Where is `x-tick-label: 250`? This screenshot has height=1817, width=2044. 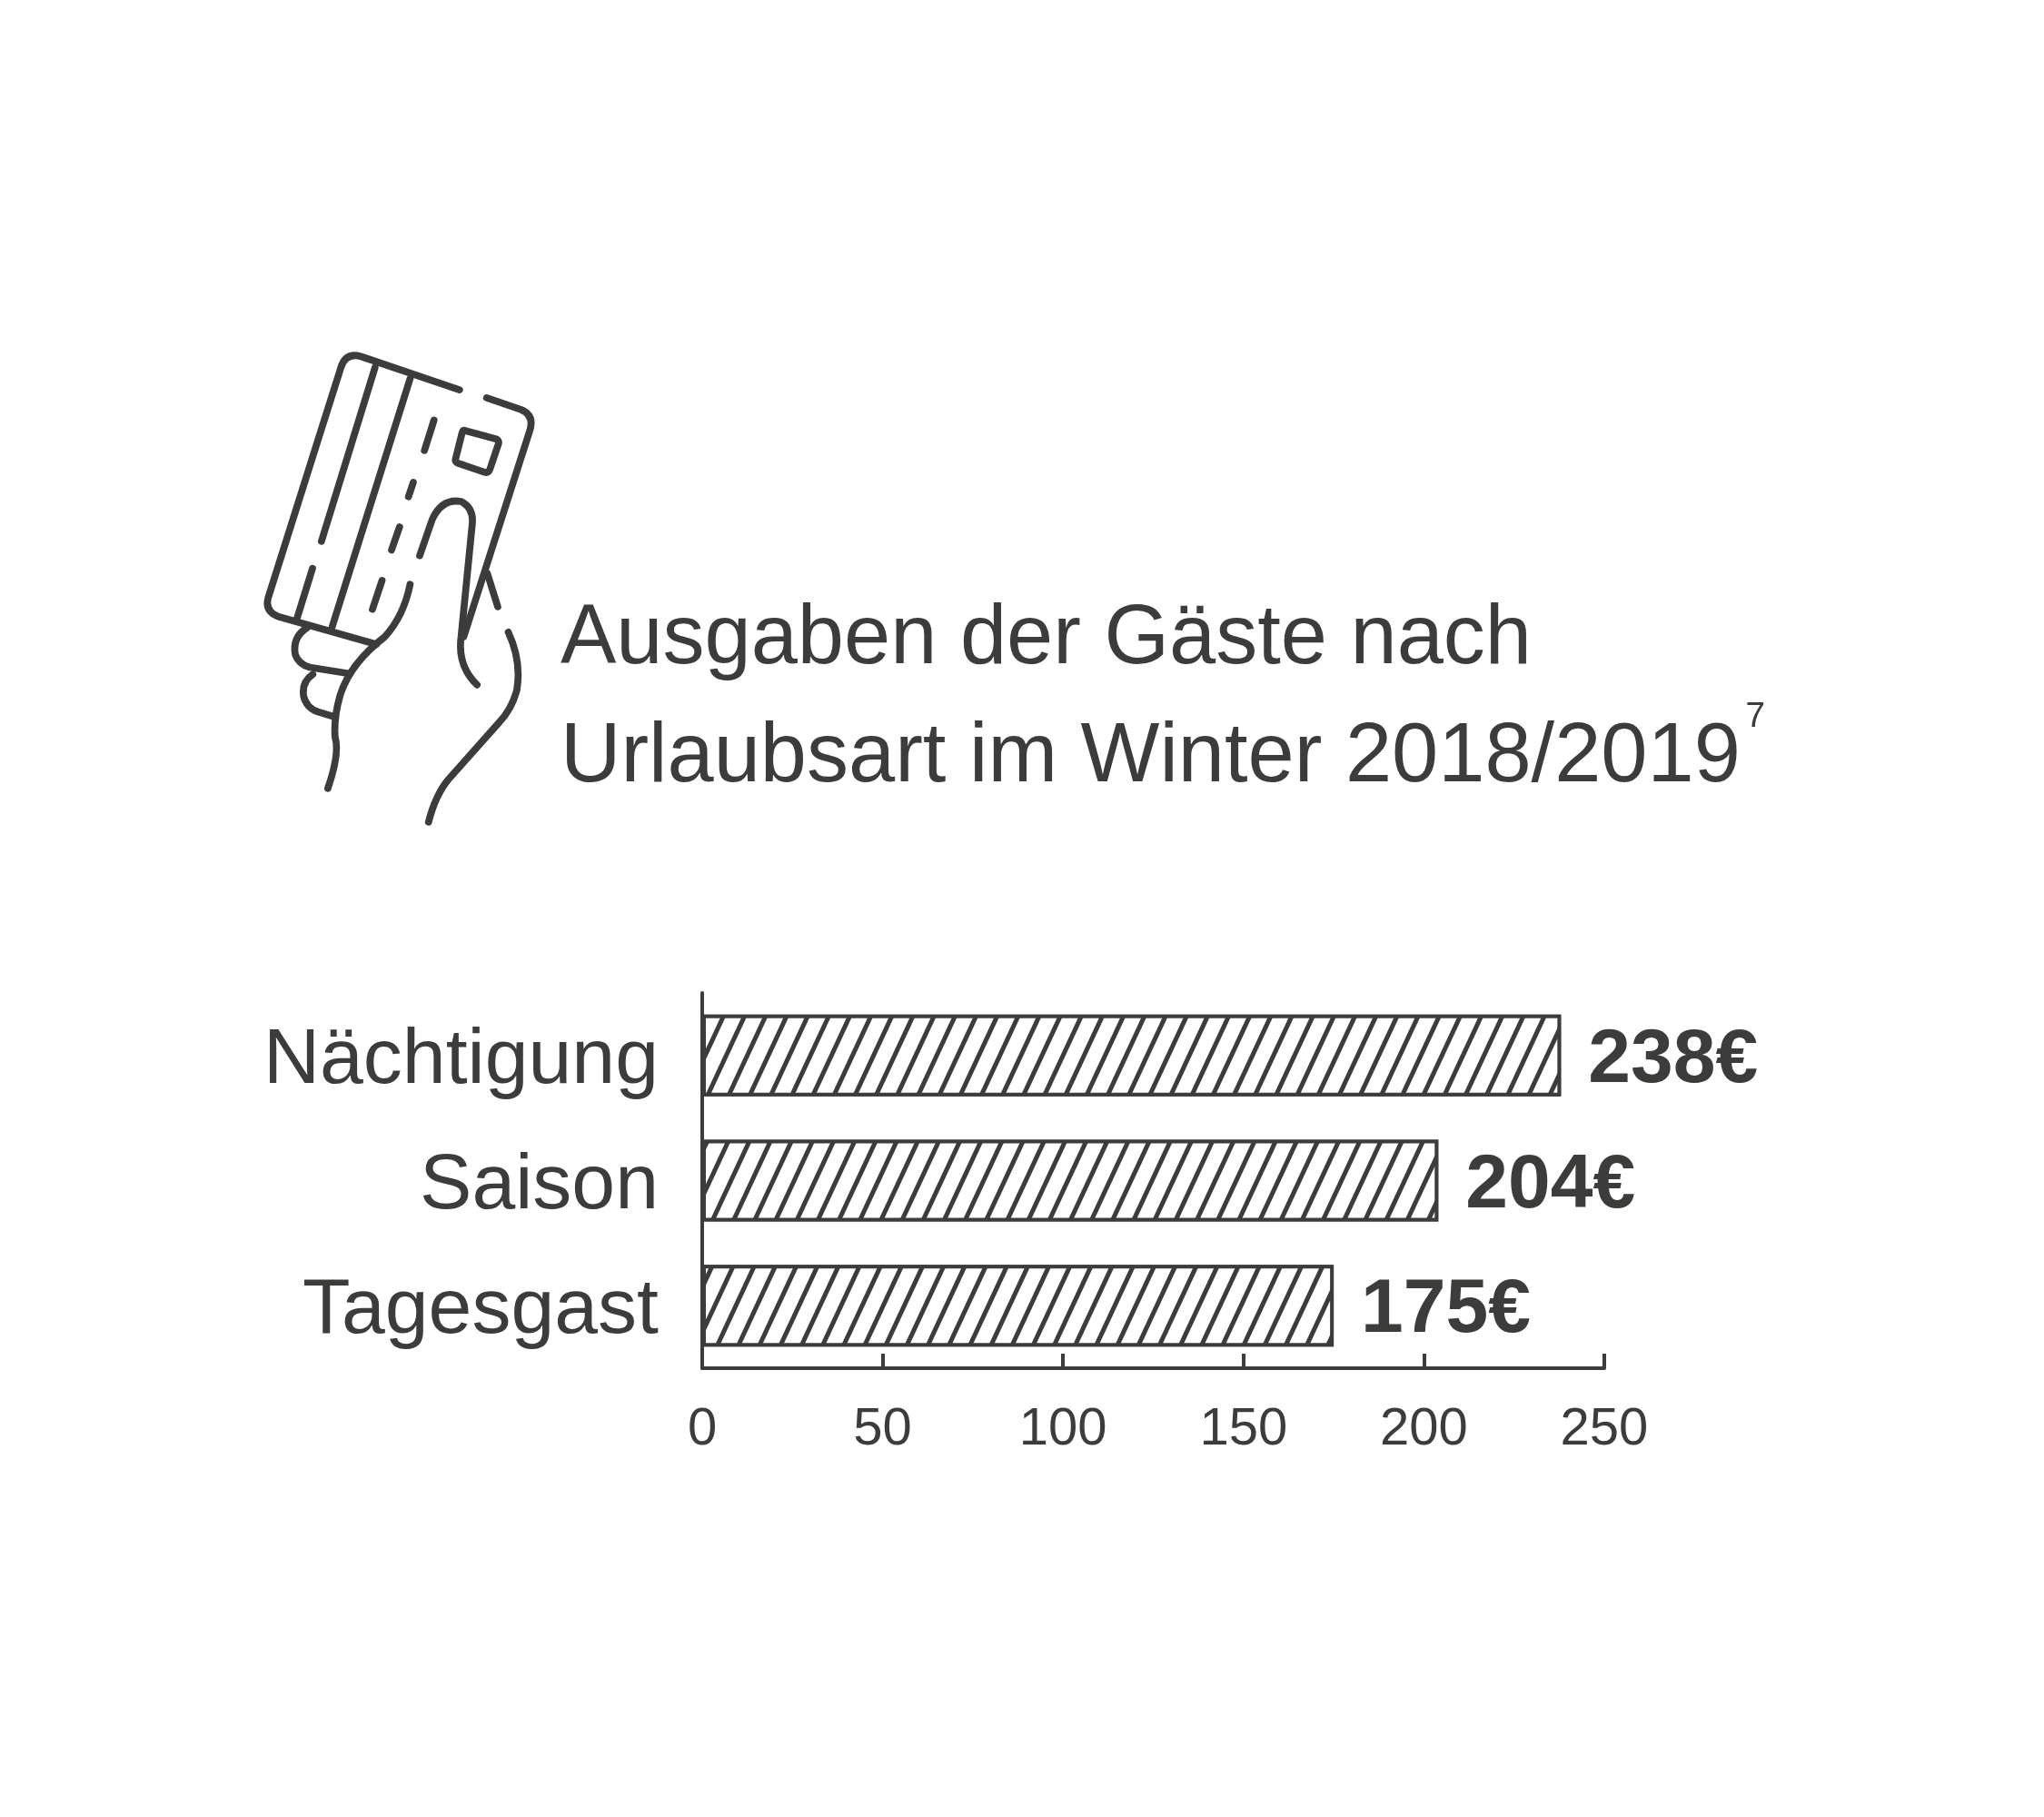 x-tick-label: 250 is located at coordinates (1604, 1425).